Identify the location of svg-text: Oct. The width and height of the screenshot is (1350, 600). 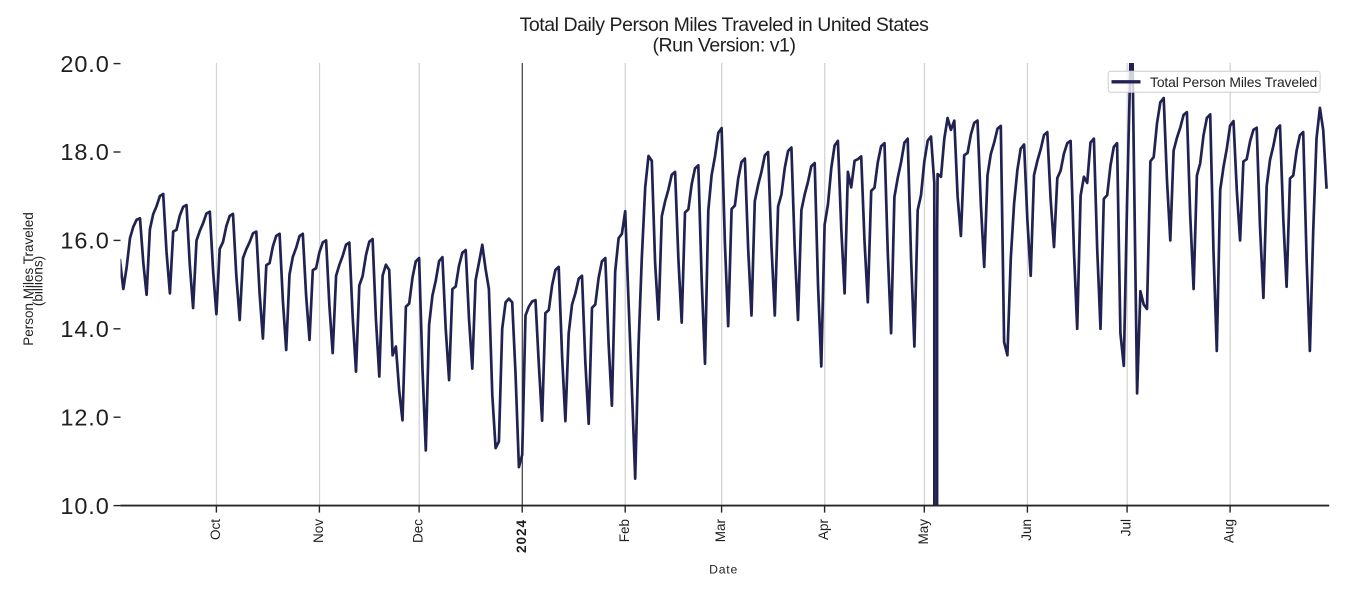
(215, 529).